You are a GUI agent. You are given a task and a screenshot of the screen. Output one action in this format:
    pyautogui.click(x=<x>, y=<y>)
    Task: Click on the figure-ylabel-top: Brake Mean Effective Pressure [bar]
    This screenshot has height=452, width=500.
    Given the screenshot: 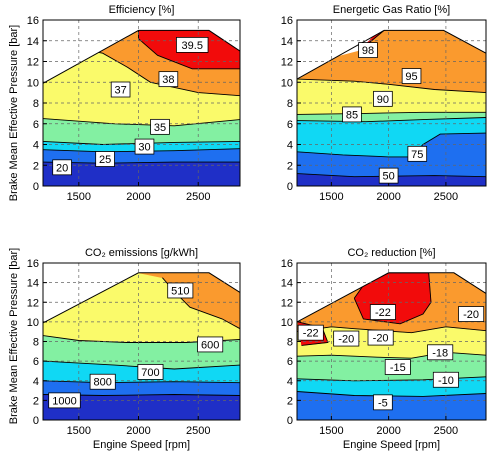 What is the action you would take?
    pyautogui.click(x=14, y=113)
    